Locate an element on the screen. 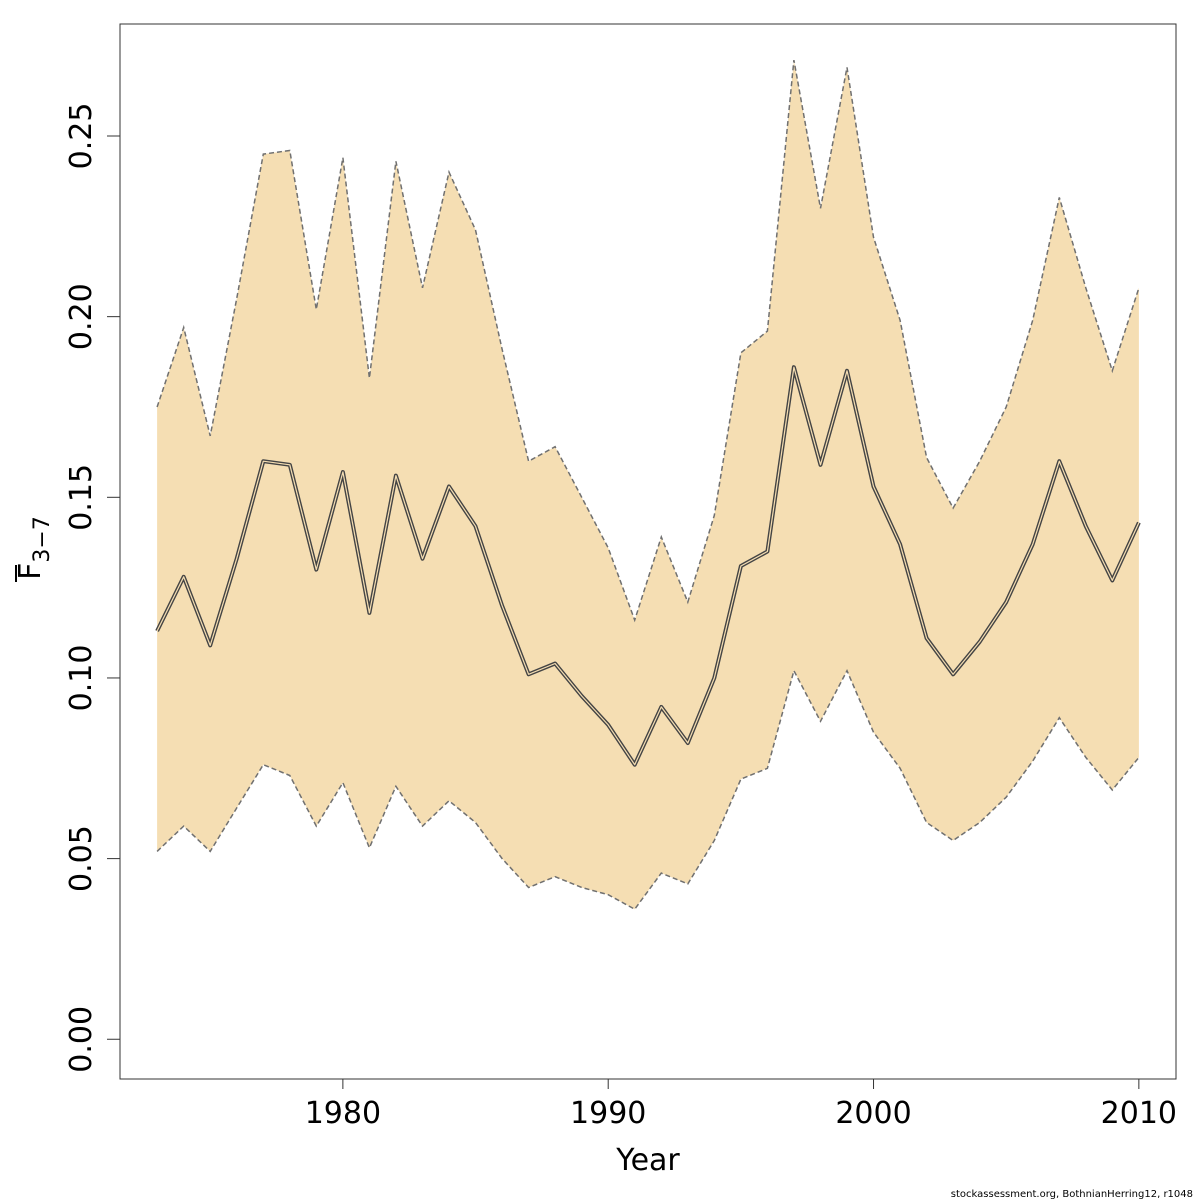  y-axis-title: F3−7 is located at coordinates (34, 549).